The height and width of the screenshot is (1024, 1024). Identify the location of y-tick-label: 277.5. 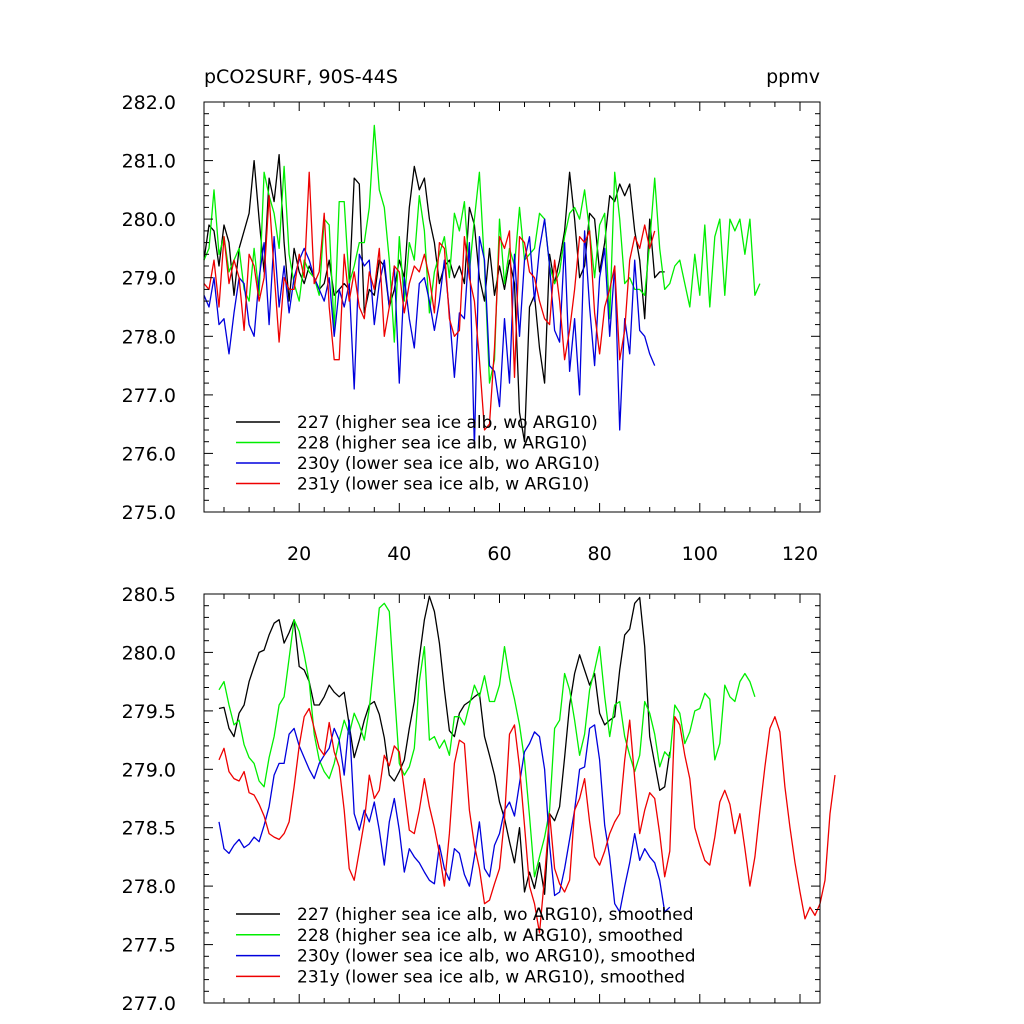
(149, 946).